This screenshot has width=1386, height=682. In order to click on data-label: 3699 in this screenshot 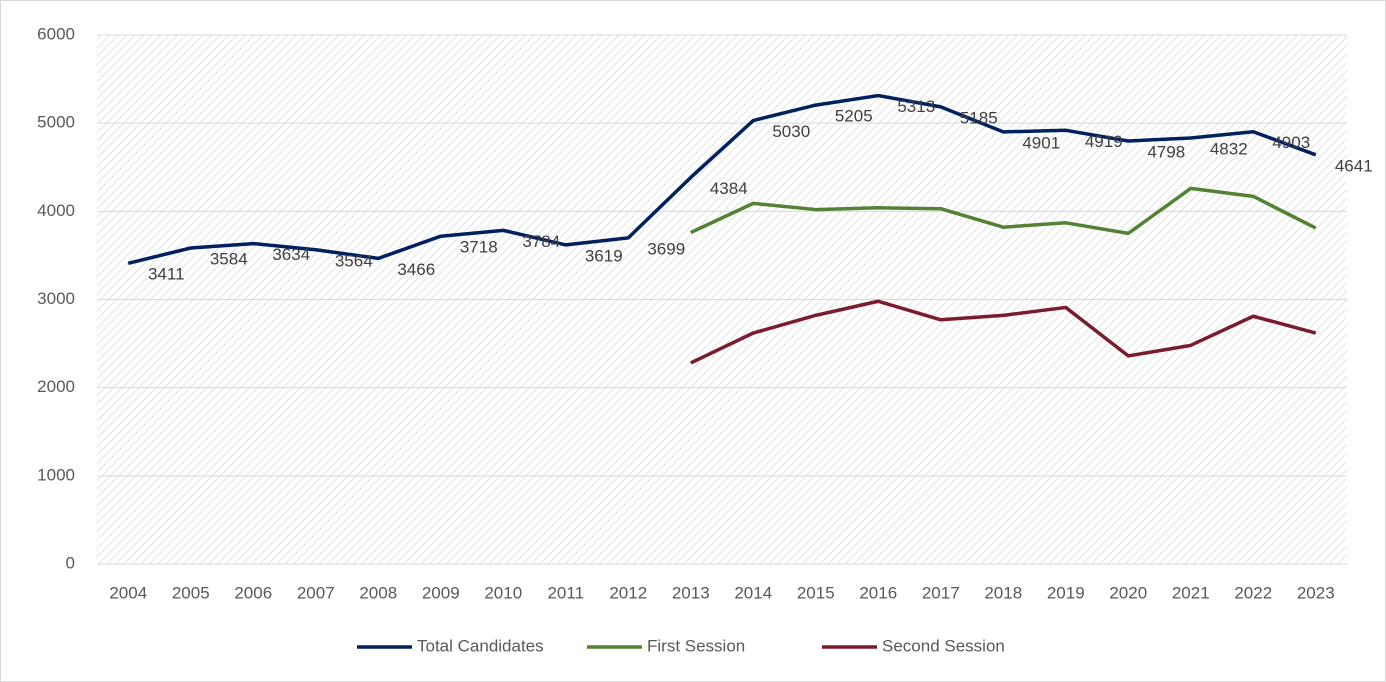, I will do `click(666, 248)`.